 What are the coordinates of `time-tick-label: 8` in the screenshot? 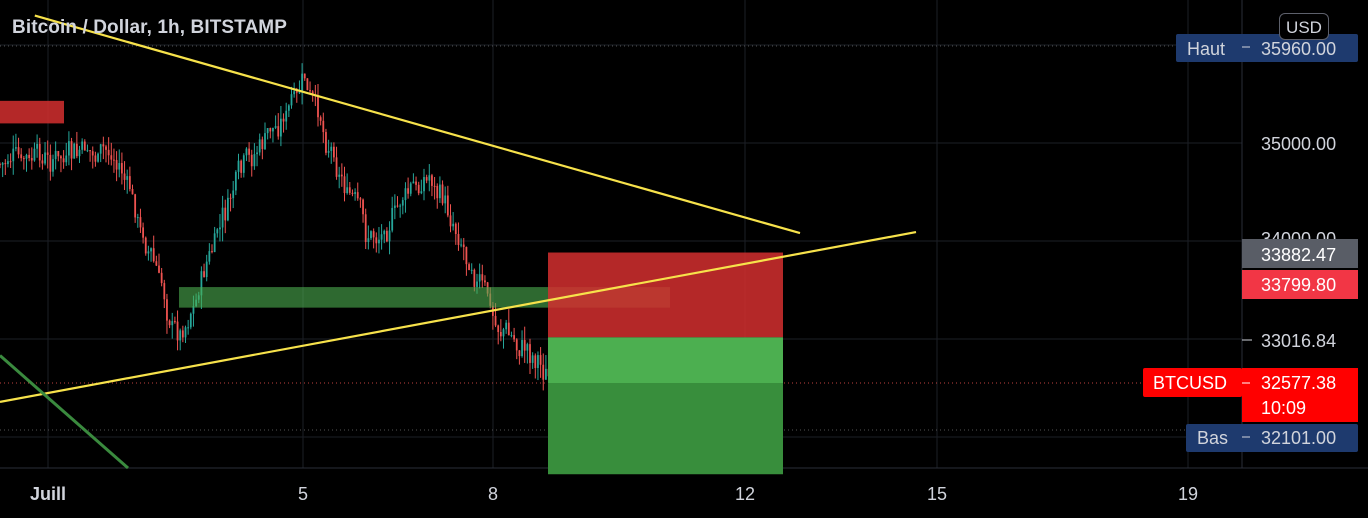 It's located at (493, 494).